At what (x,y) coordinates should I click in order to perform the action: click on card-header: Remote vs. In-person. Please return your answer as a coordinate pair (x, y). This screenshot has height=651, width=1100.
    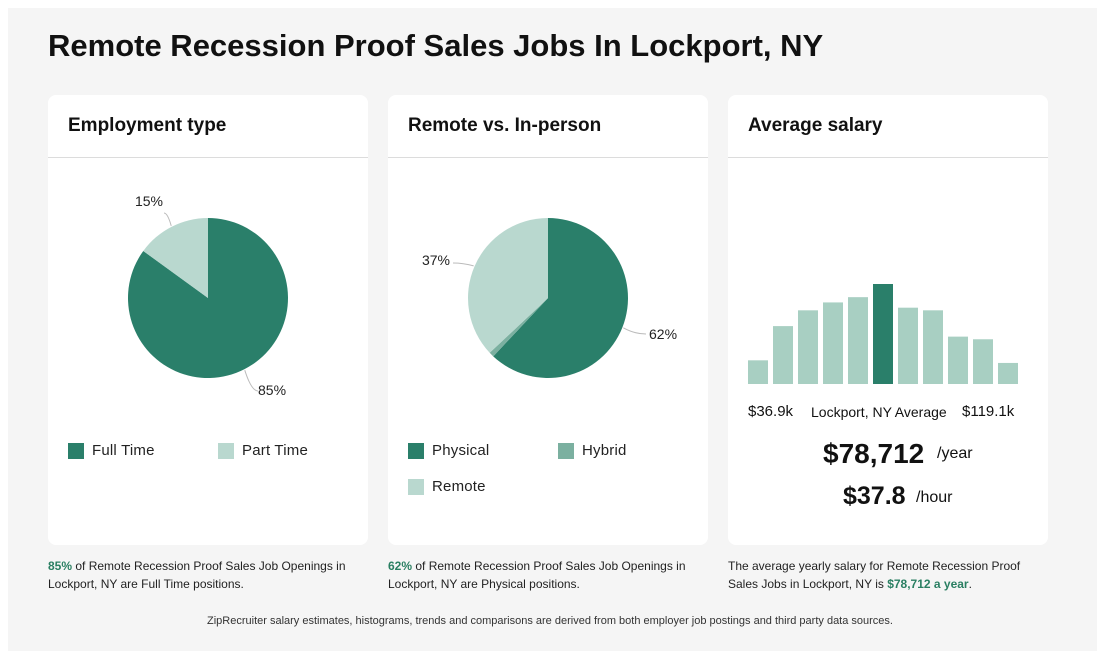
    Looking at the image, I should click on (548, 126).